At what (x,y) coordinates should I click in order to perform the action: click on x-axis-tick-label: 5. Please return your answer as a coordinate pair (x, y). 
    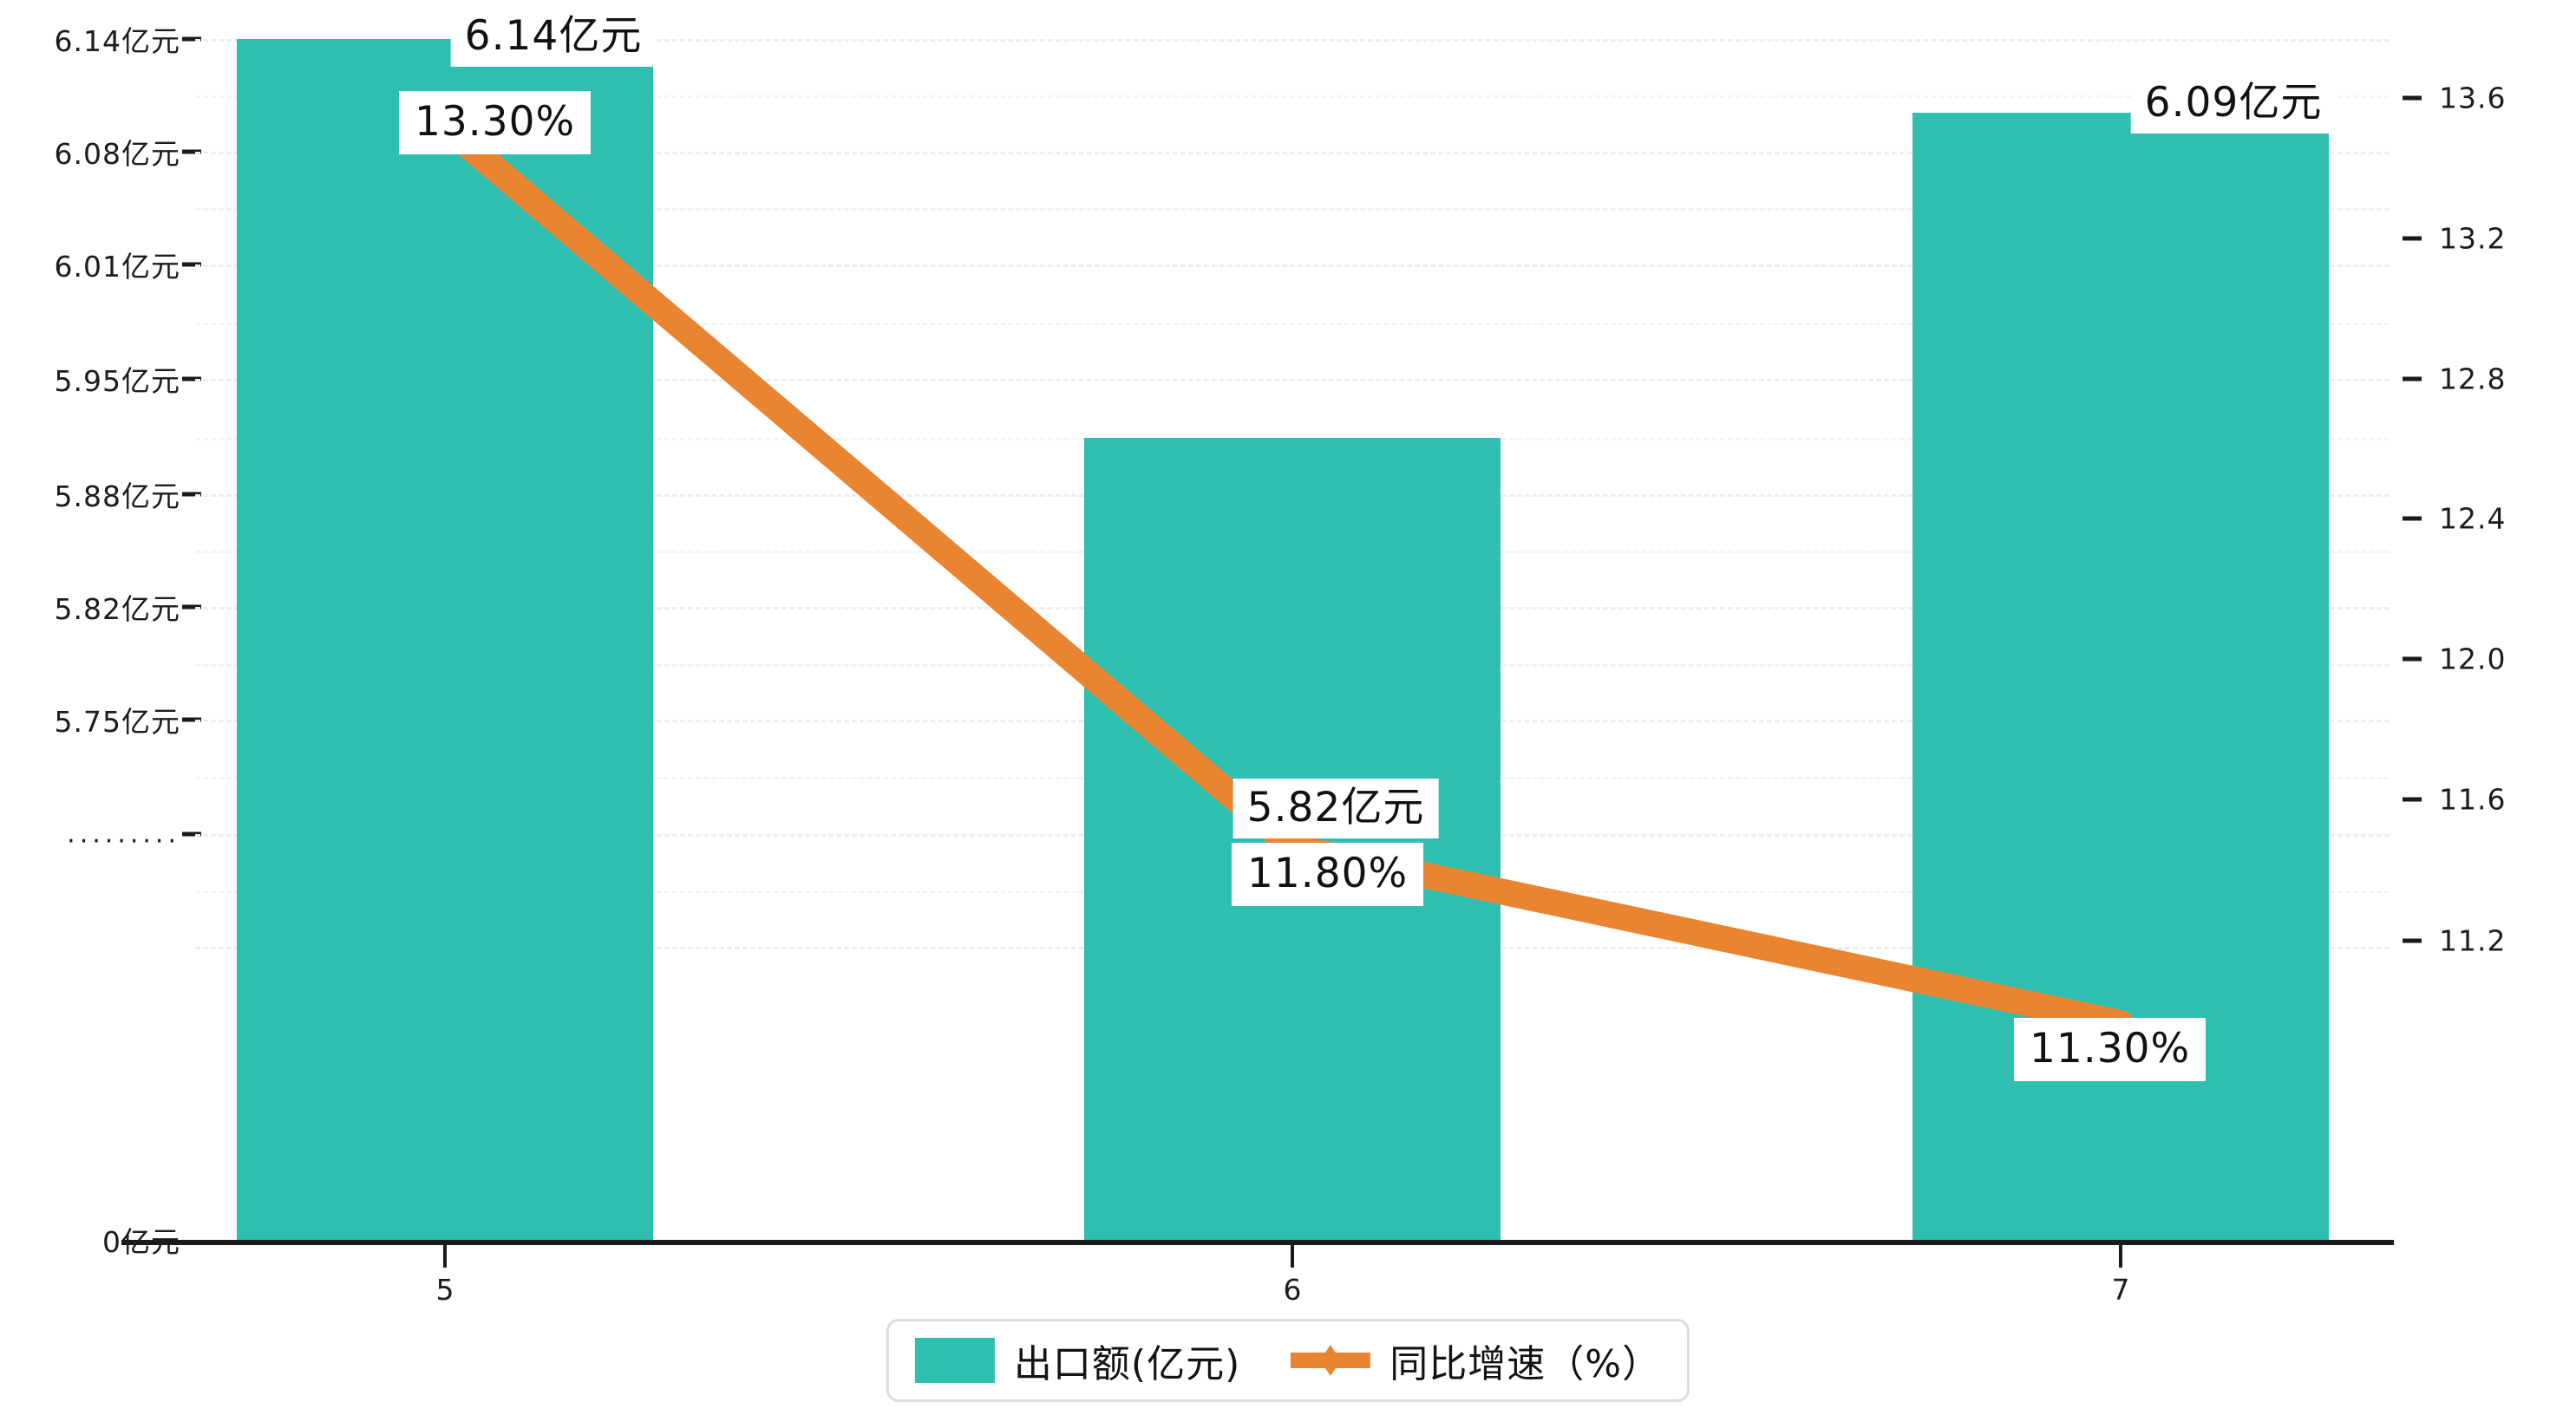
    Looking at the image, I should click on (444, 1290).